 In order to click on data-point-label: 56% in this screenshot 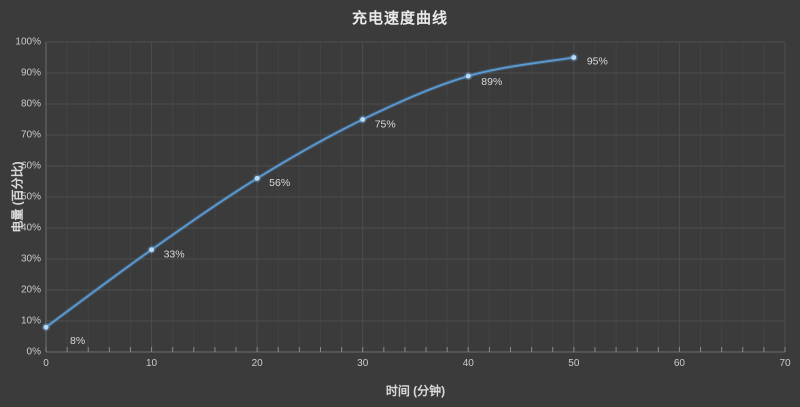, I will do `click(279, 183)`.